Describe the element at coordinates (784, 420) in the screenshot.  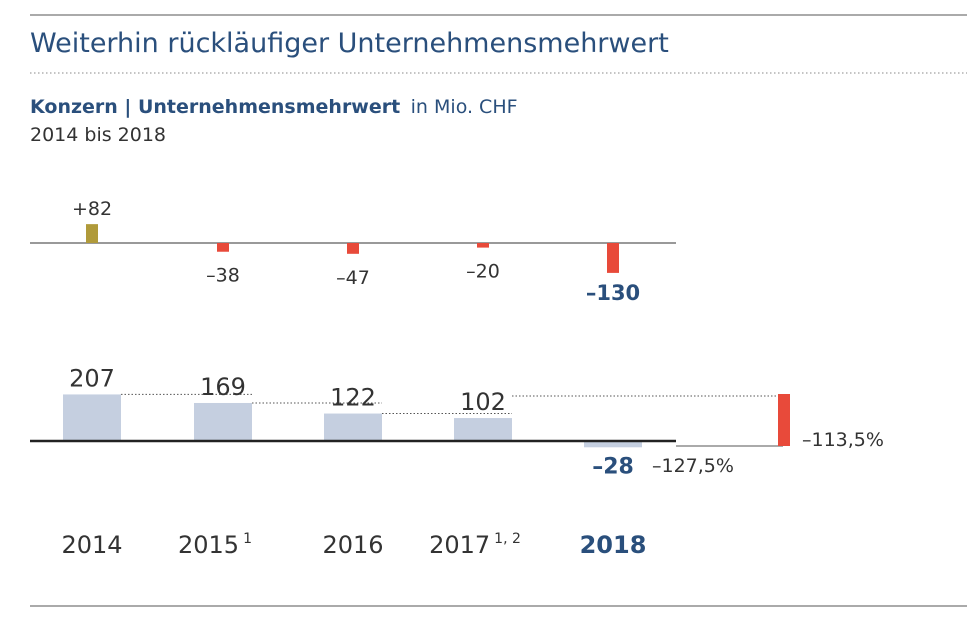
I see `total-change-bar` at that location.